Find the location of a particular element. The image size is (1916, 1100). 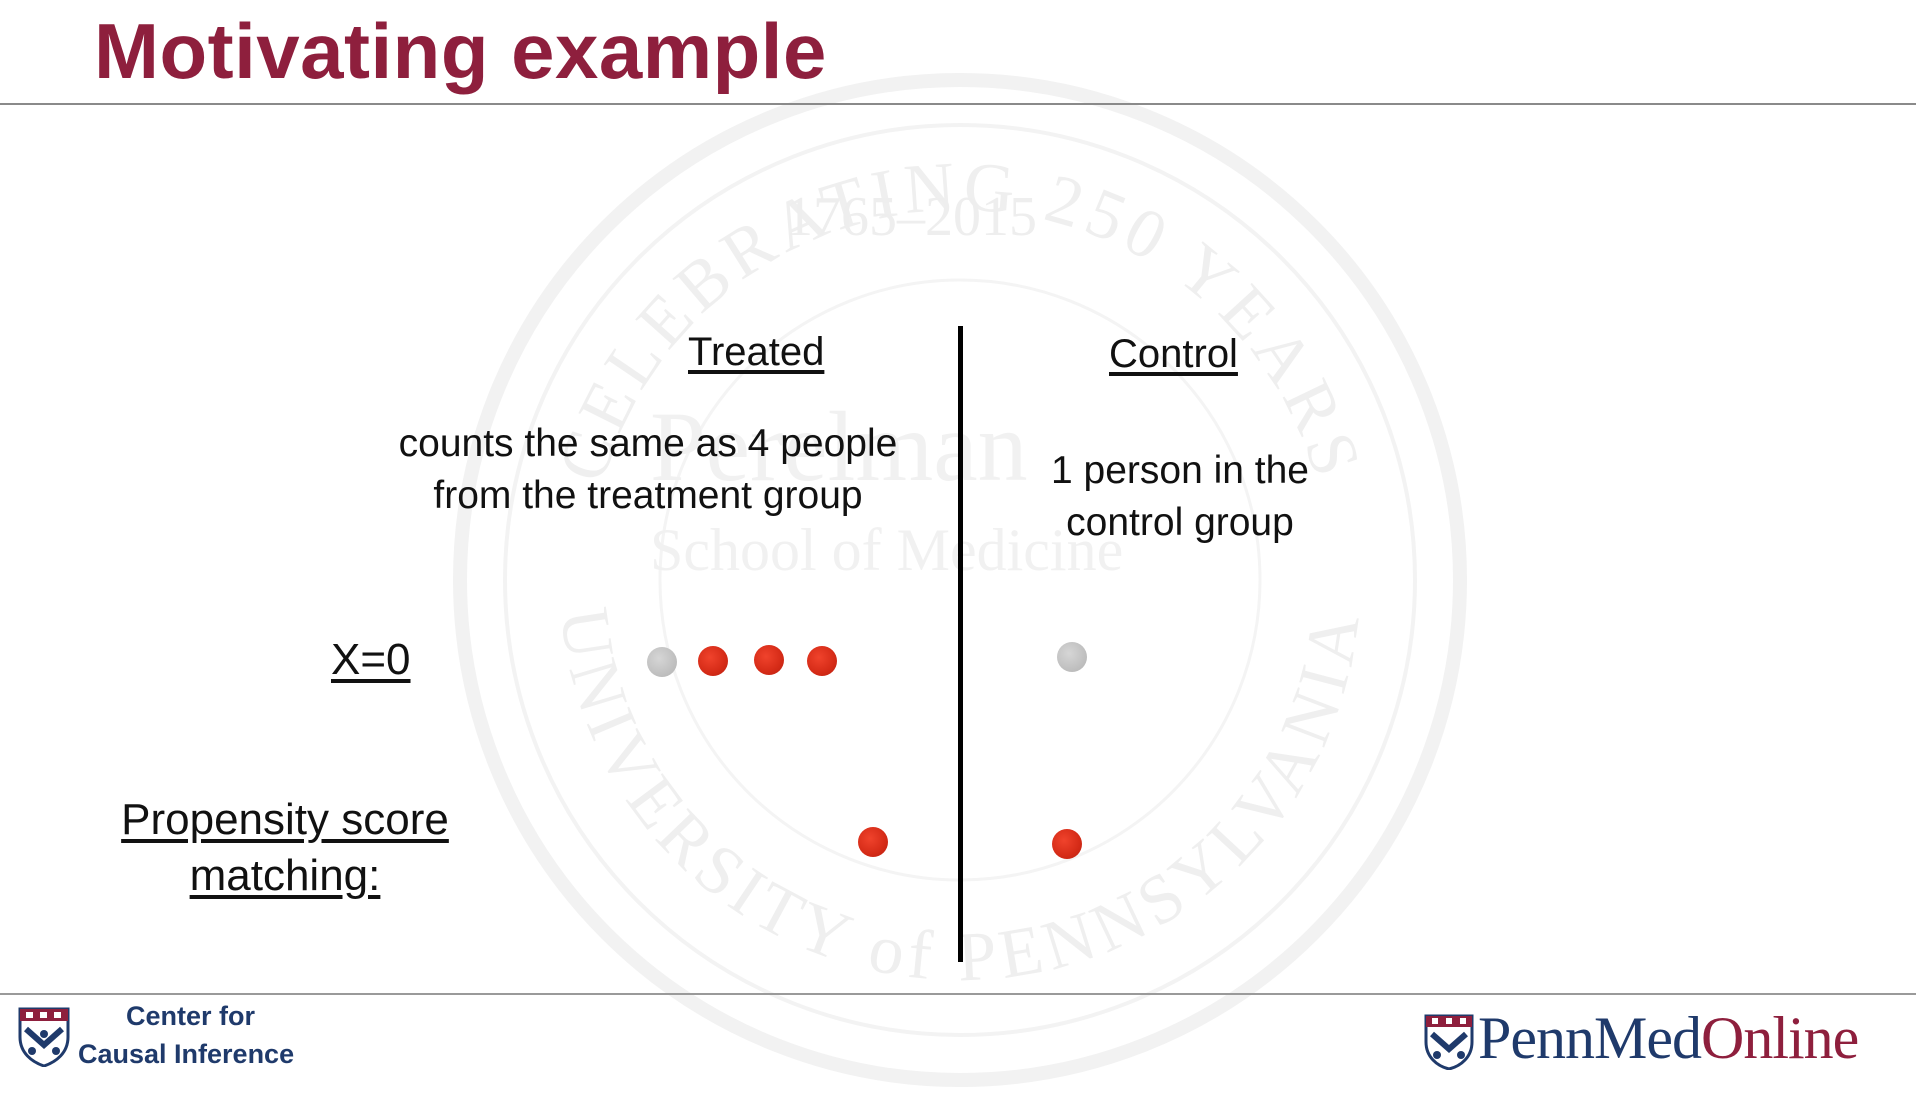

control-heading: Control is located at coordinates (1173, 354).